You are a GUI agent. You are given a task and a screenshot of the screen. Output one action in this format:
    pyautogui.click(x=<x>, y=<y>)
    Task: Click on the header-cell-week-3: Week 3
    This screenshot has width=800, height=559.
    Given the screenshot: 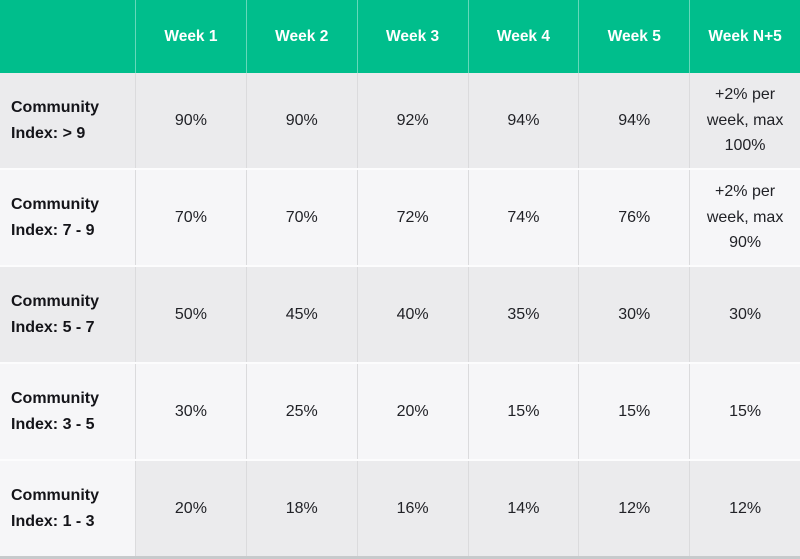 What is the action you would take?
    pyautogui.click(x=412, y=36)
    